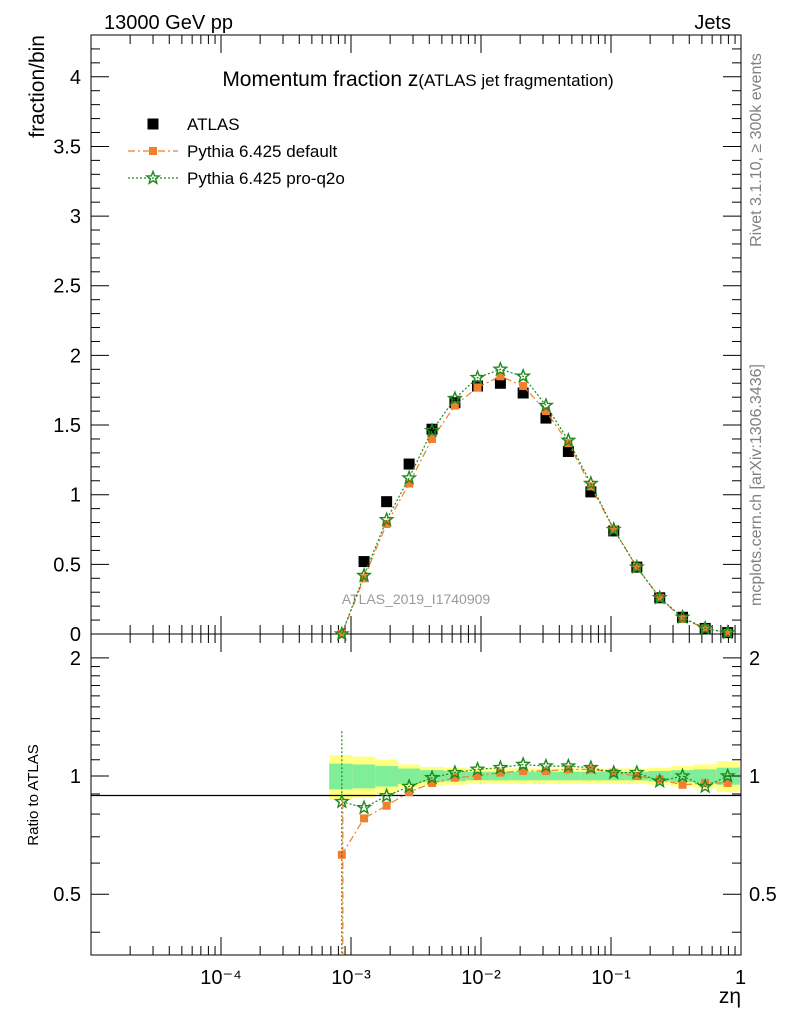 This screenshot has width=786, height=1024. I want to click on legend-label: ATLAS, so click(213, 124).